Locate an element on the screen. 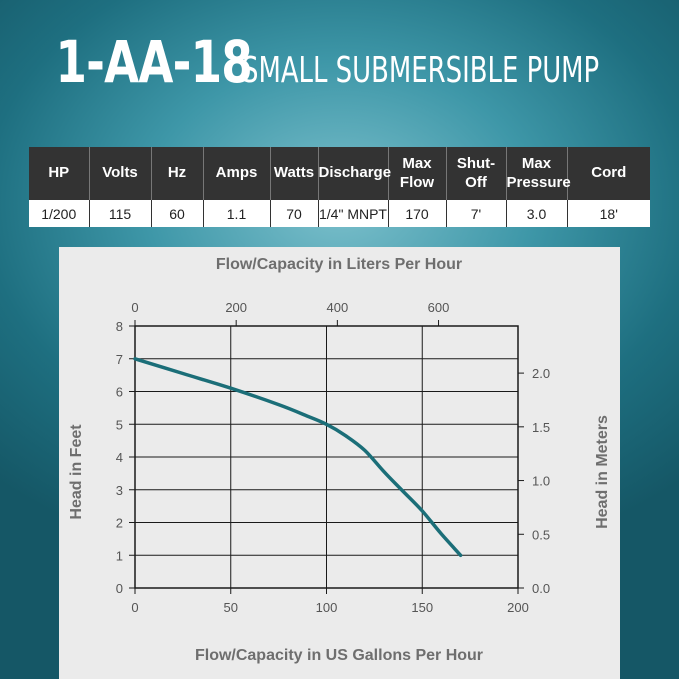 The height and width of the screenshot is (679, 679). spec-header-cord: Cord is located at coordinates (608, 173).